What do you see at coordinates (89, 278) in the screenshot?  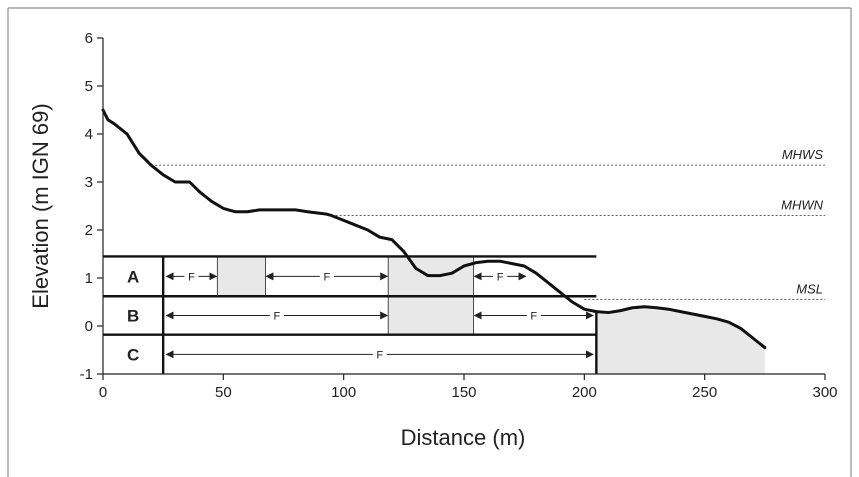 I see `y-tick-label: 1` at bounding box center [89, 278].